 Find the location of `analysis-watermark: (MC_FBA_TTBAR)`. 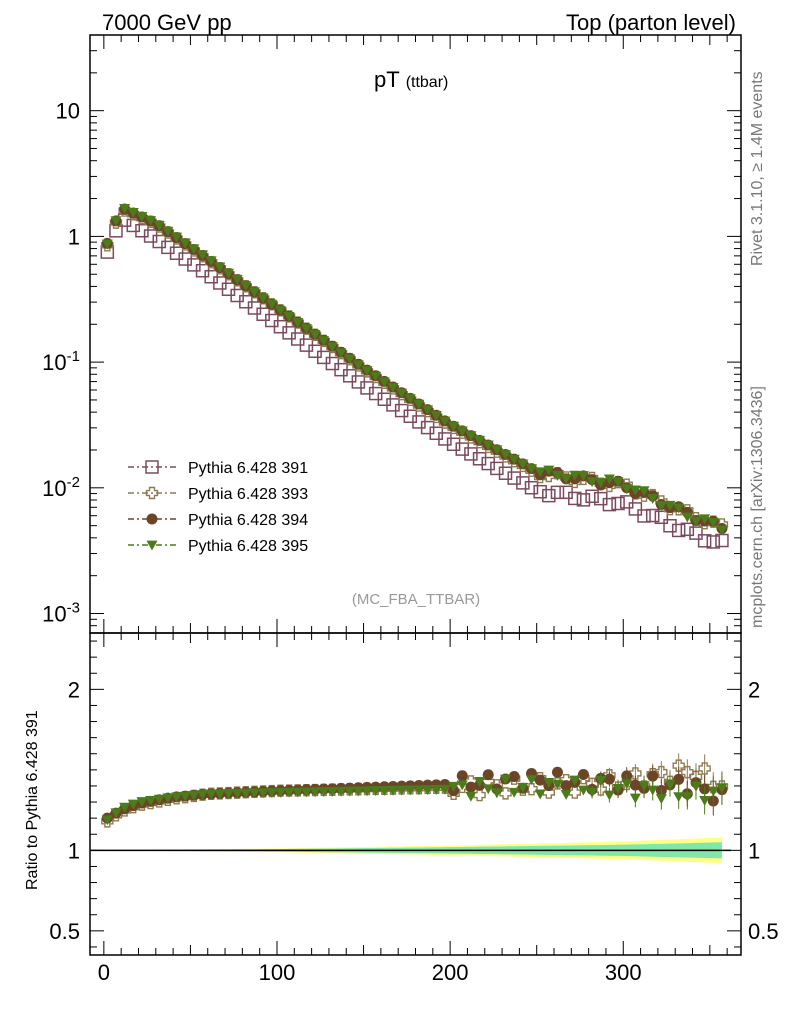

analysis-watermark: (MC_FBA_TTBAR) is located at coordinates (416, 599).